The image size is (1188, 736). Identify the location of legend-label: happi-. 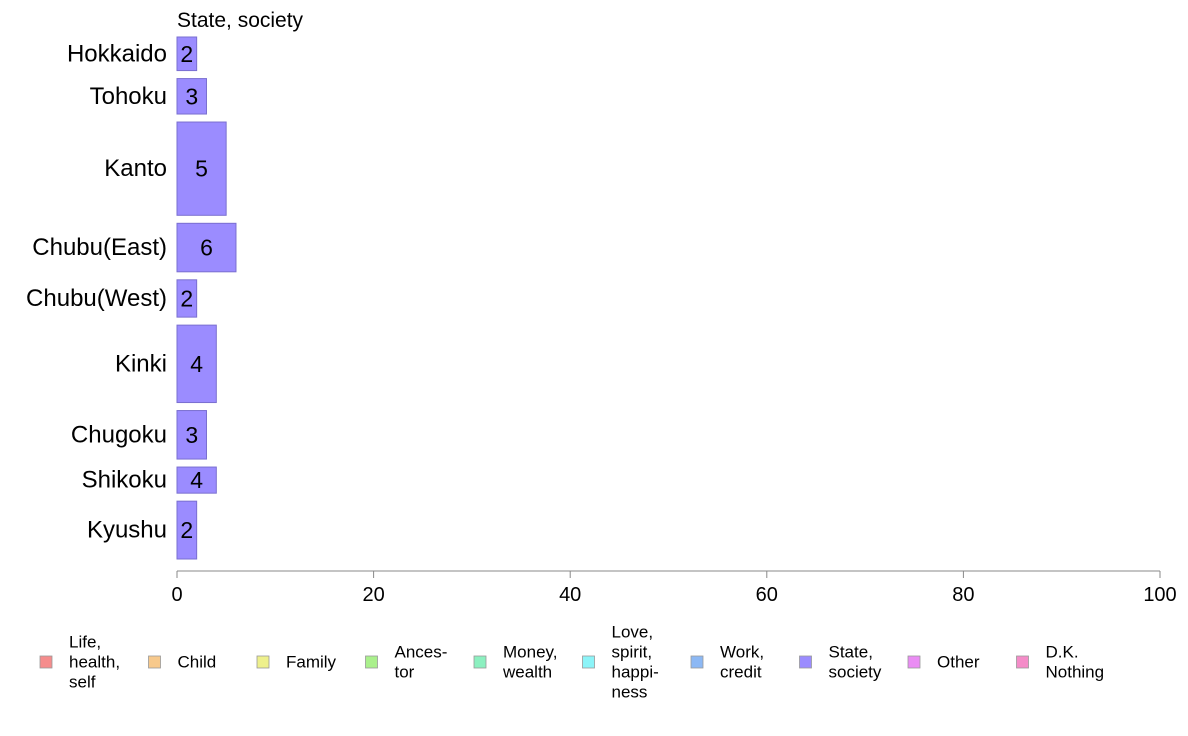
(635, 672).